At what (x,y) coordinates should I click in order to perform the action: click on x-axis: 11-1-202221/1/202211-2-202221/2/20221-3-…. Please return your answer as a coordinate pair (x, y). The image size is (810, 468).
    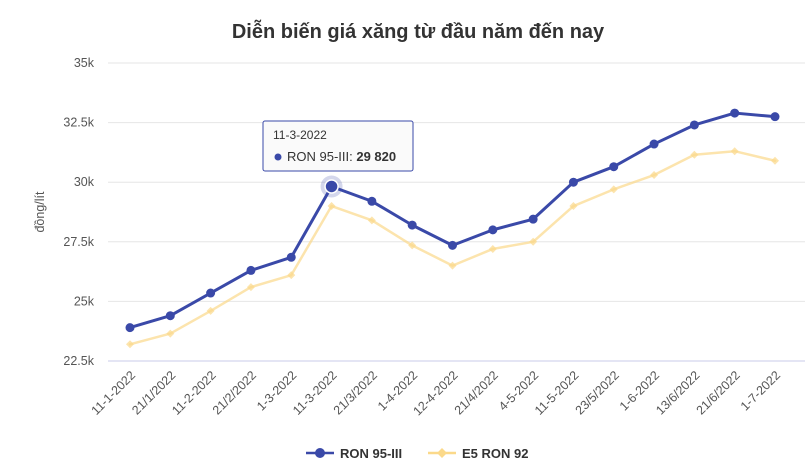
    Looking at the image, I should click on (436, 393).